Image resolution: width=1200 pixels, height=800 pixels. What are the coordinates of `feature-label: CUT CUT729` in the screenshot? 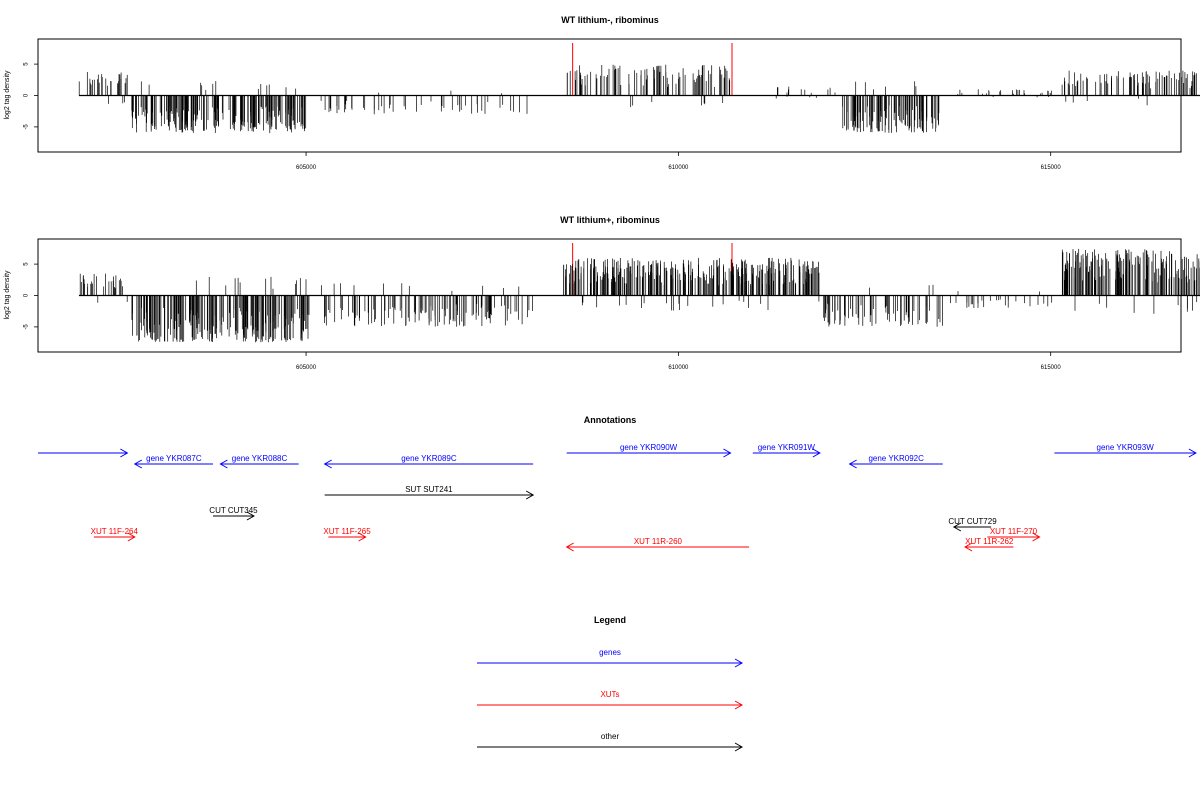 It's located at (972, 521).